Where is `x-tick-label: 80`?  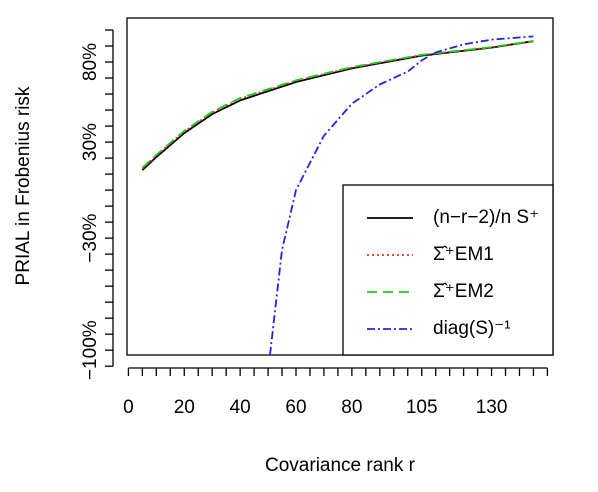
x-tick-label: 80 is located at coordinates (351, 407).